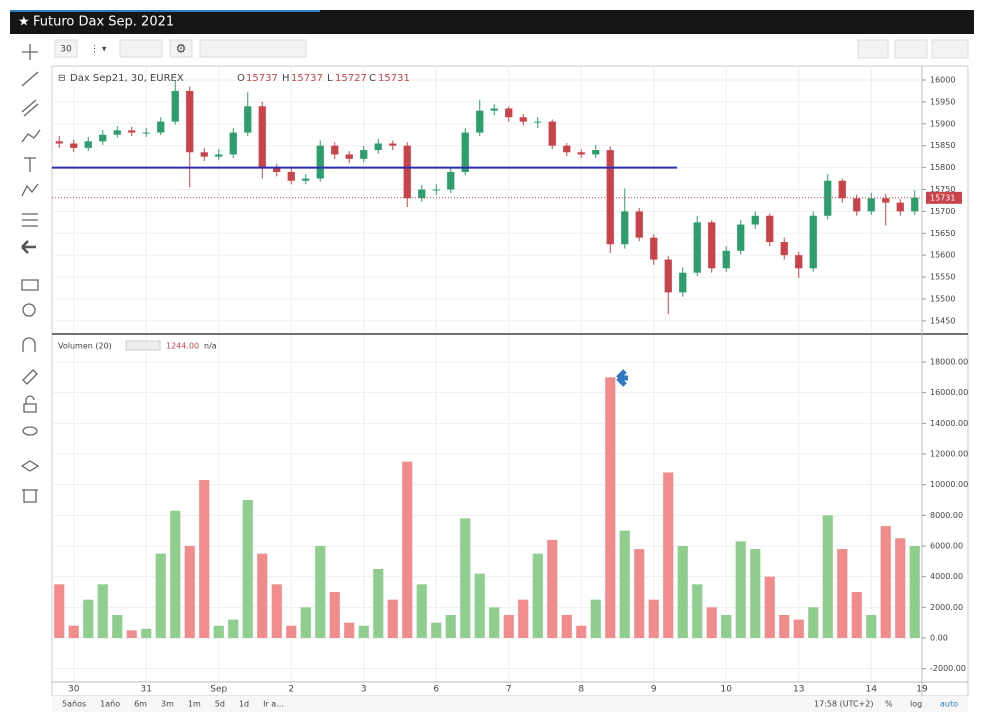 This screenshot has height=722, width=984. What do you see at coordinates (364, 690) in the screenshot?
I see `x-tick-label: 3` at bounding box center [364, 690].